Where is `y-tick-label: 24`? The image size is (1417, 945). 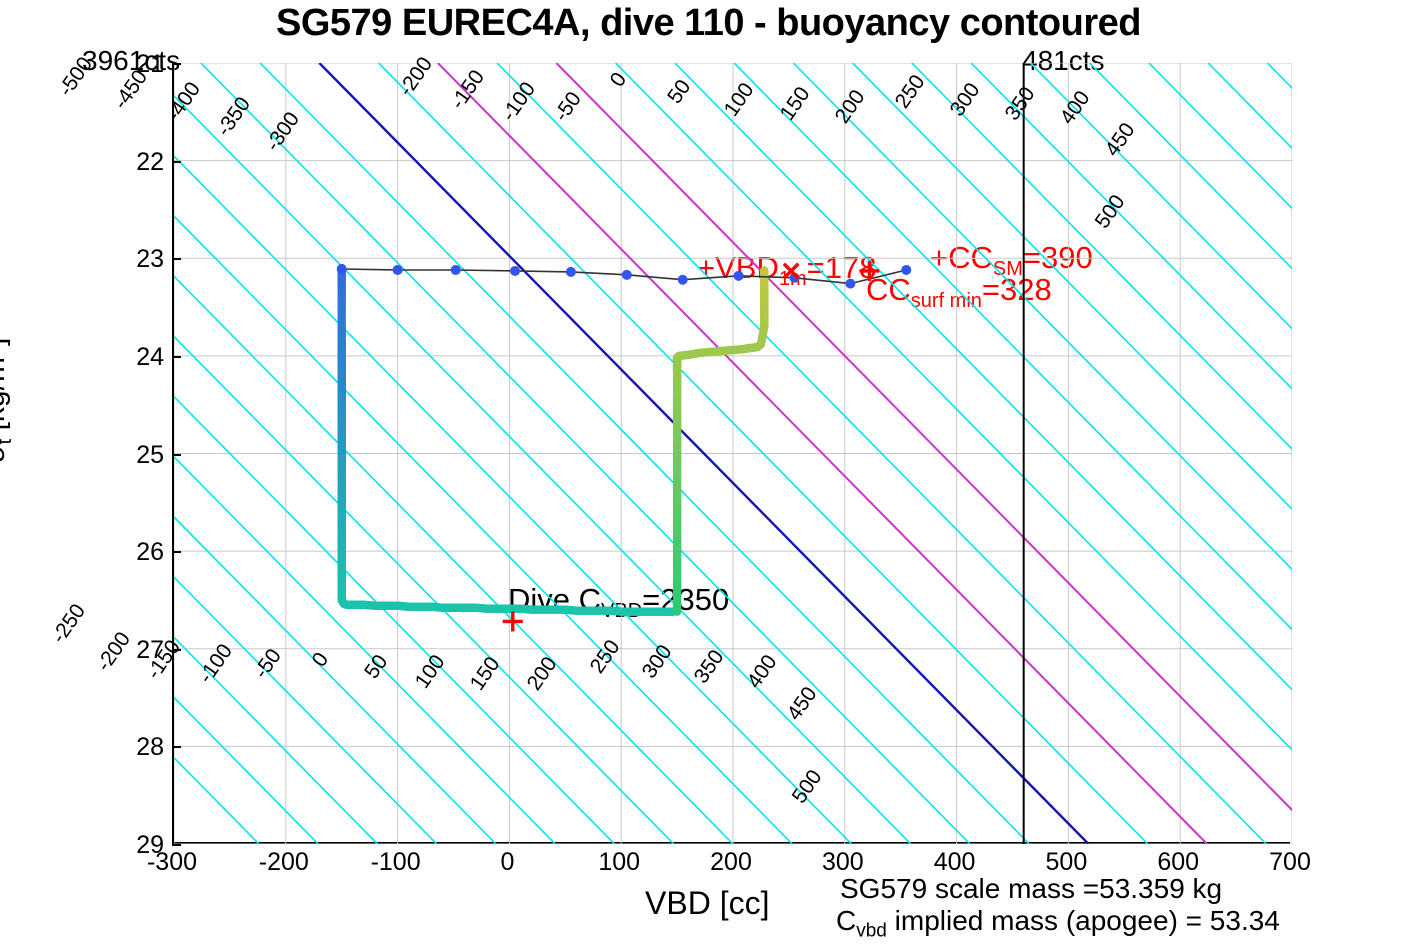 y-tick-label: 24 is located at coordinates (150, 356).